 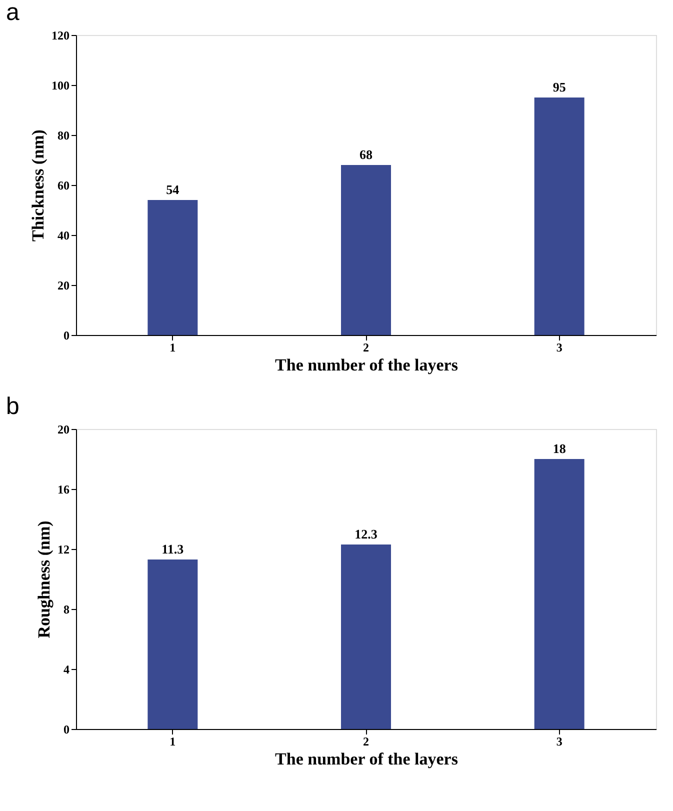 I want to click on data-label: 11.3, so click(x=173, y=549).